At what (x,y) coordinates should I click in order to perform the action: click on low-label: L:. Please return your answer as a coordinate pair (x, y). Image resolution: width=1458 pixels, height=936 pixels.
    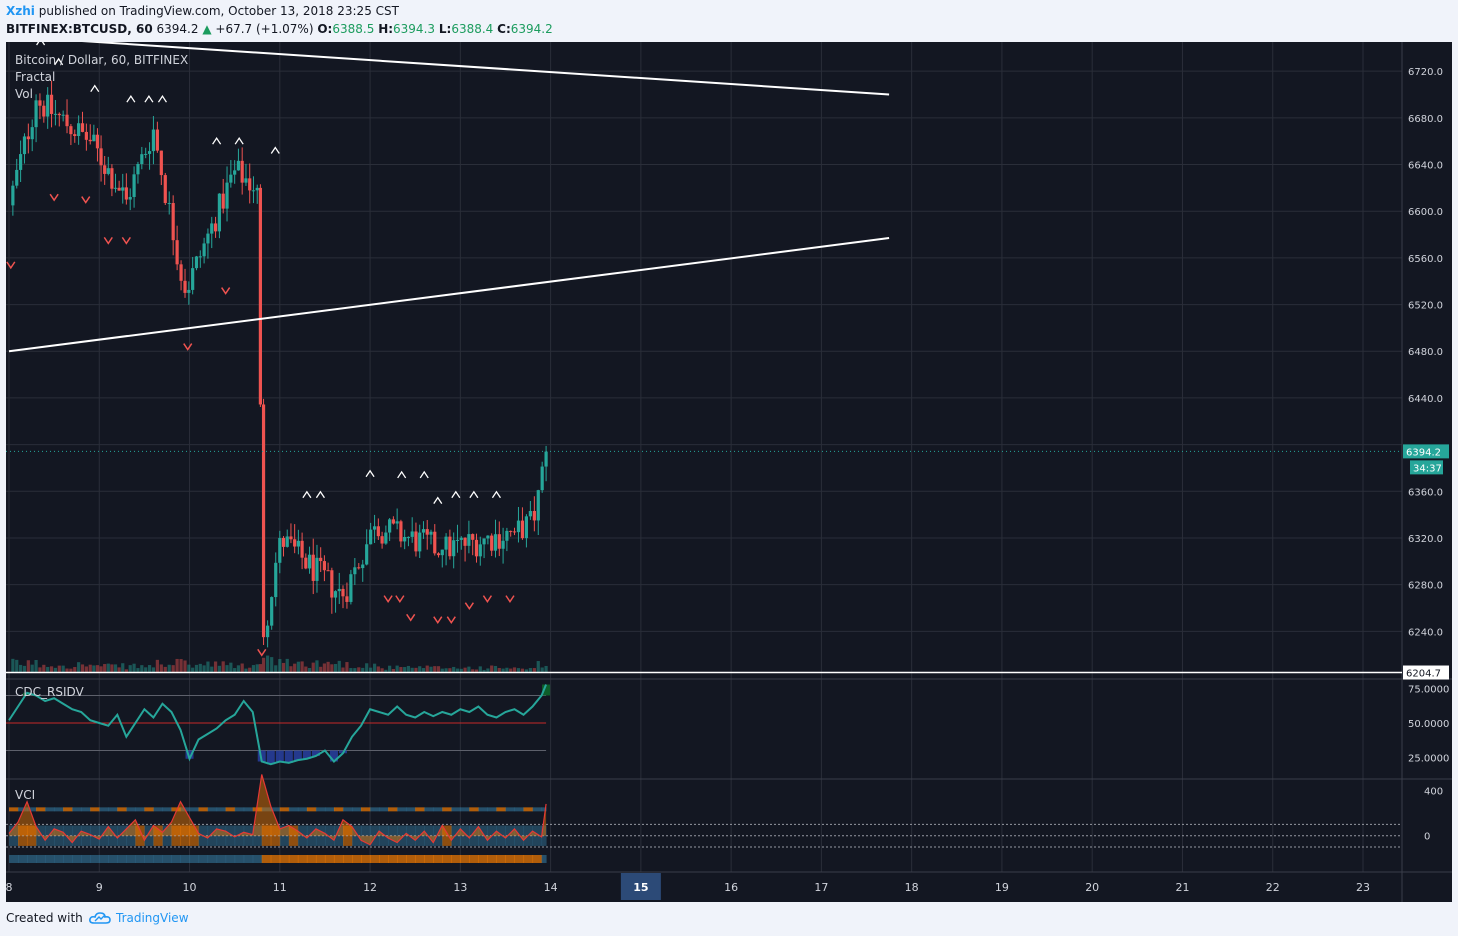
    Looking at the image, I should click on (445, 29).